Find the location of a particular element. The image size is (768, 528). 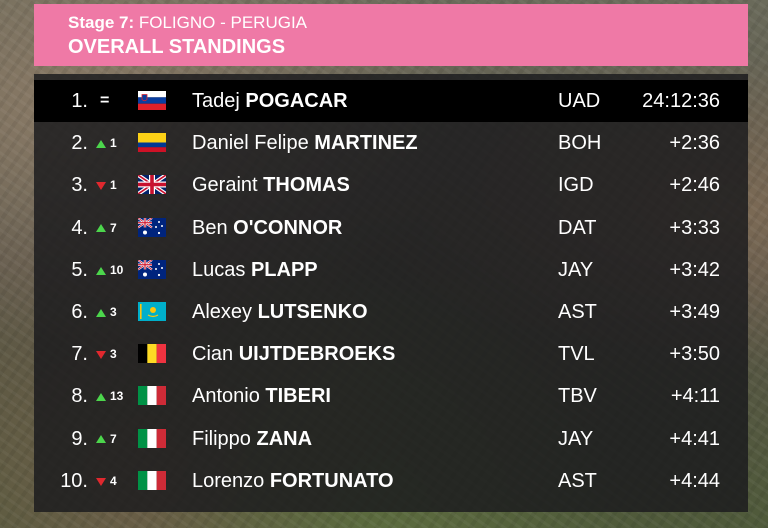

position-change: 4 is located at coordinates (118, 481).